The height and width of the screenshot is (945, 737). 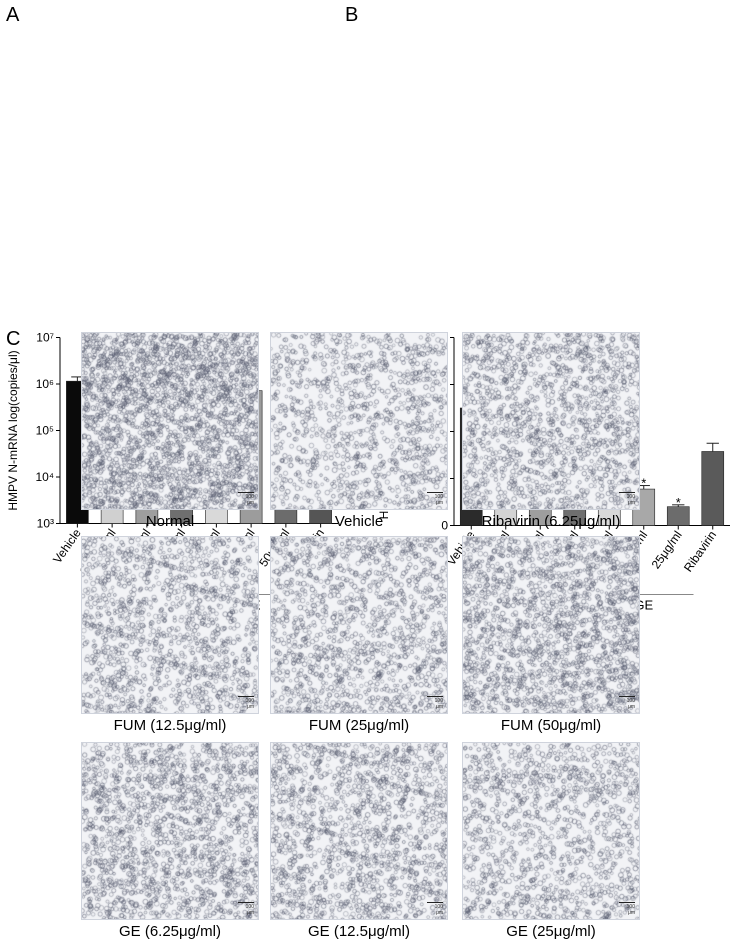 I want to click on micrograph-caption: GE (6.25μg/ml), so click(x=169, y=931).